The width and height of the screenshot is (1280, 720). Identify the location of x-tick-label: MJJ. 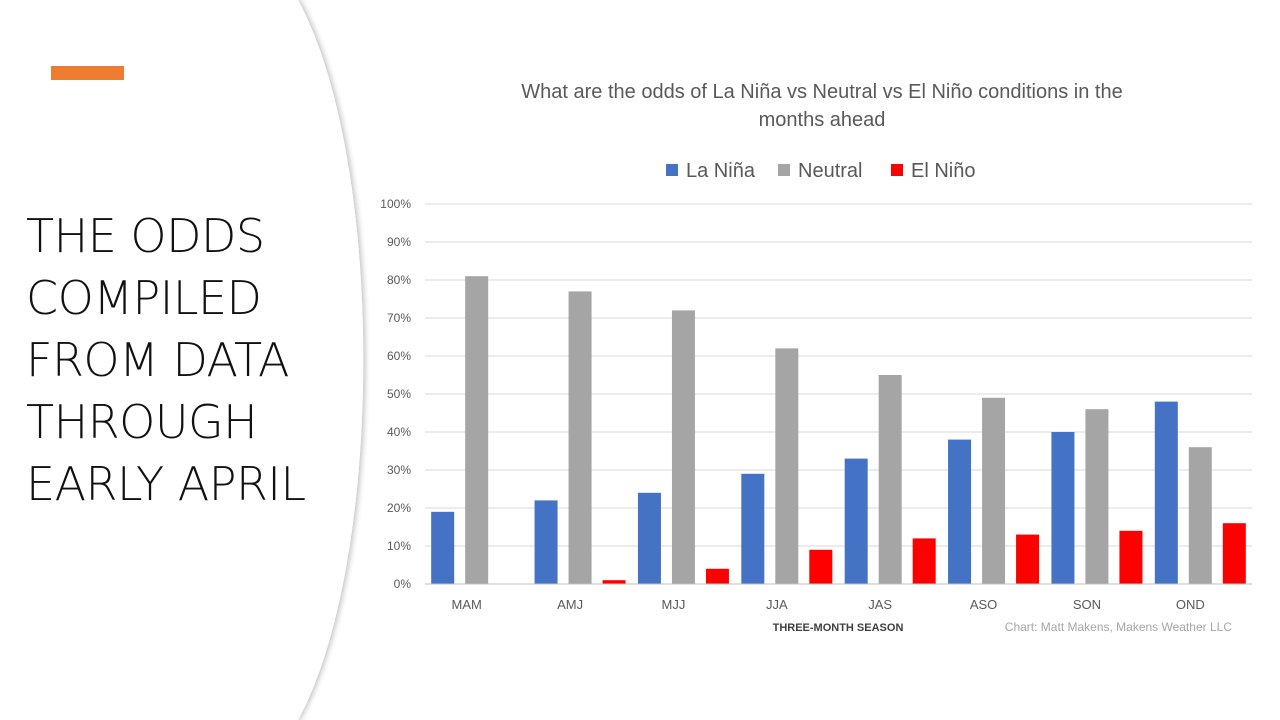
(674, 604).